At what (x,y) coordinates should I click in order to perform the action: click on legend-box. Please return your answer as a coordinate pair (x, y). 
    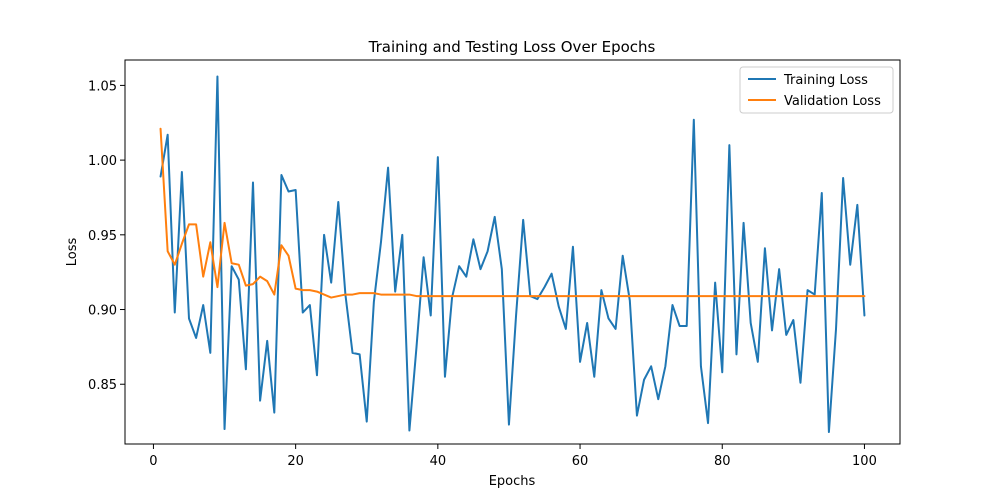
    Looking at the image, I should click on (816, 90).